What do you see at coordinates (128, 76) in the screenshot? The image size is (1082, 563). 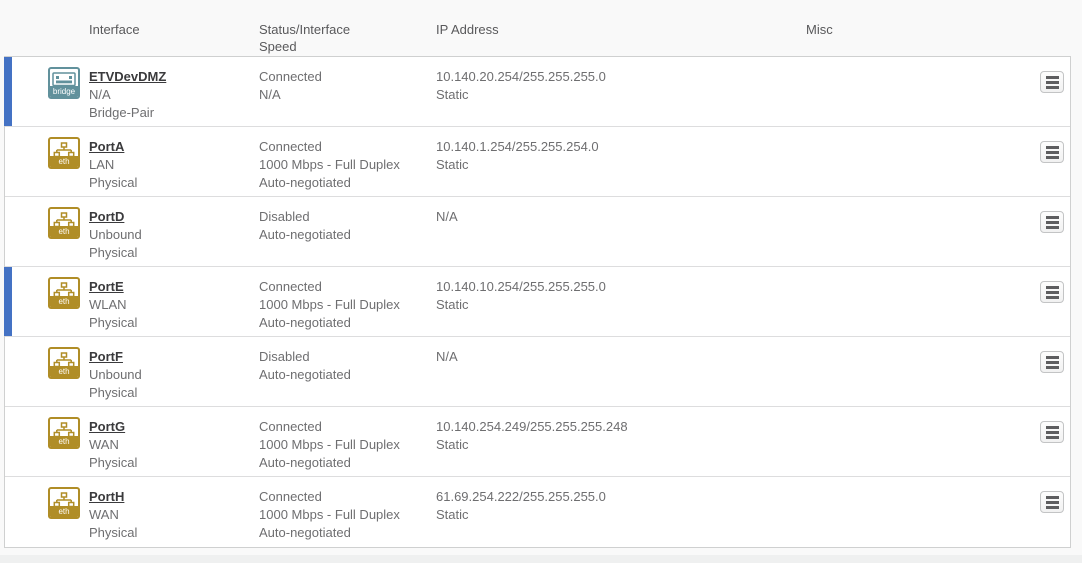 I see `interface-name-link: ETVDevDMZ` at bounding box center [128, 76].